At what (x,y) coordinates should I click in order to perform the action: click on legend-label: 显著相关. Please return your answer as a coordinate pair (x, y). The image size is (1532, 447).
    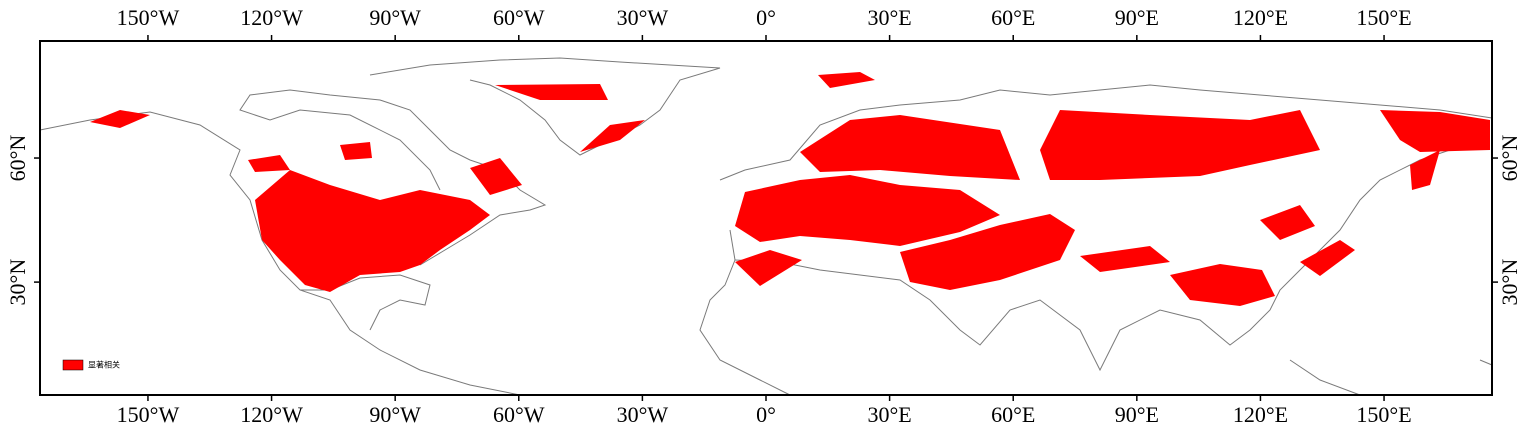
    Looking at the image, I should click on (104, 364).